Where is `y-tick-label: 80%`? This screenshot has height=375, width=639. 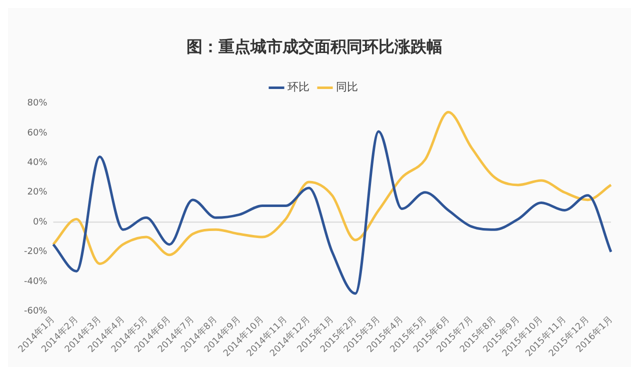
y-tick-label: 80% is located at coordinates (37, 103).